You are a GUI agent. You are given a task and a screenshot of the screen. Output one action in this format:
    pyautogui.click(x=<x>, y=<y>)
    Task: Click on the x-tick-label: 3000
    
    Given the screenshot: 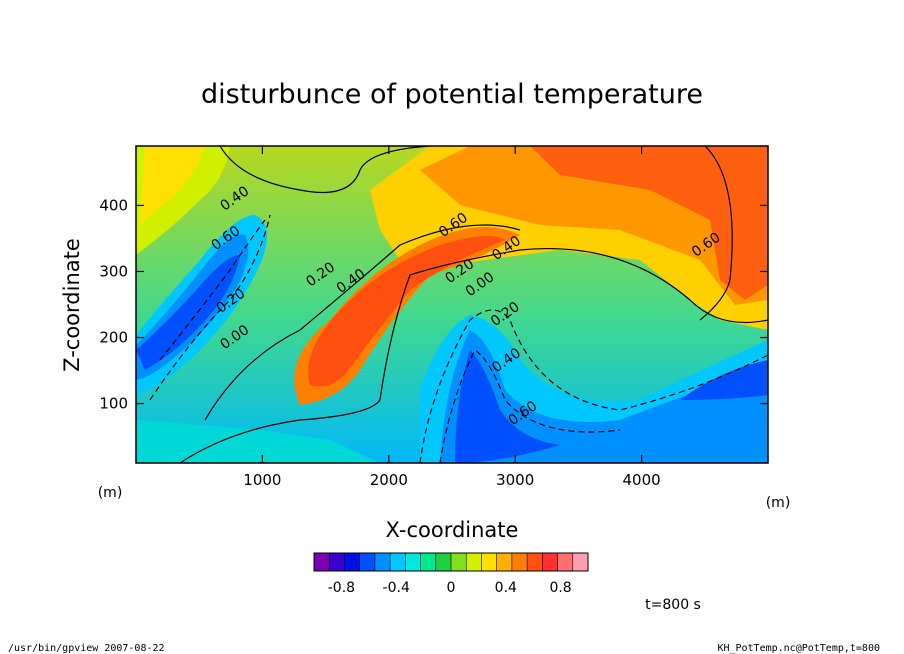 What is the action you would take?
    pyautogui.click(x=515, y=480)
    